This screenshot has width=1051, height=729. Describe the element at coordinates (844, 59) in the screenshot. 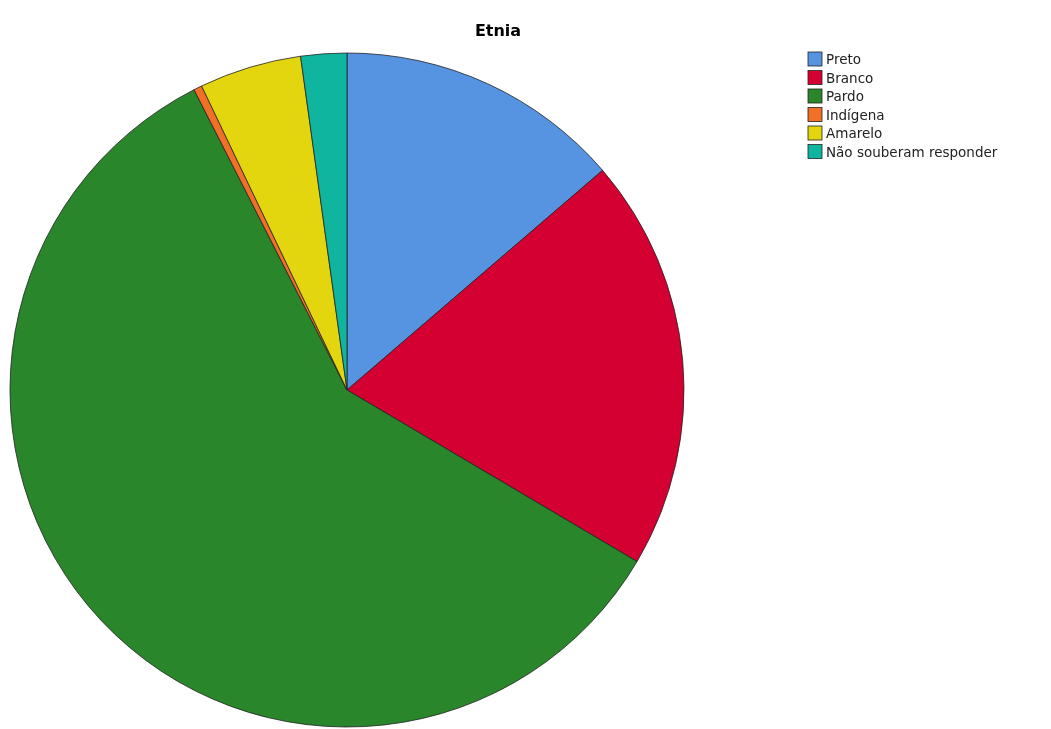

I see `legend-label: Preto` at that location.